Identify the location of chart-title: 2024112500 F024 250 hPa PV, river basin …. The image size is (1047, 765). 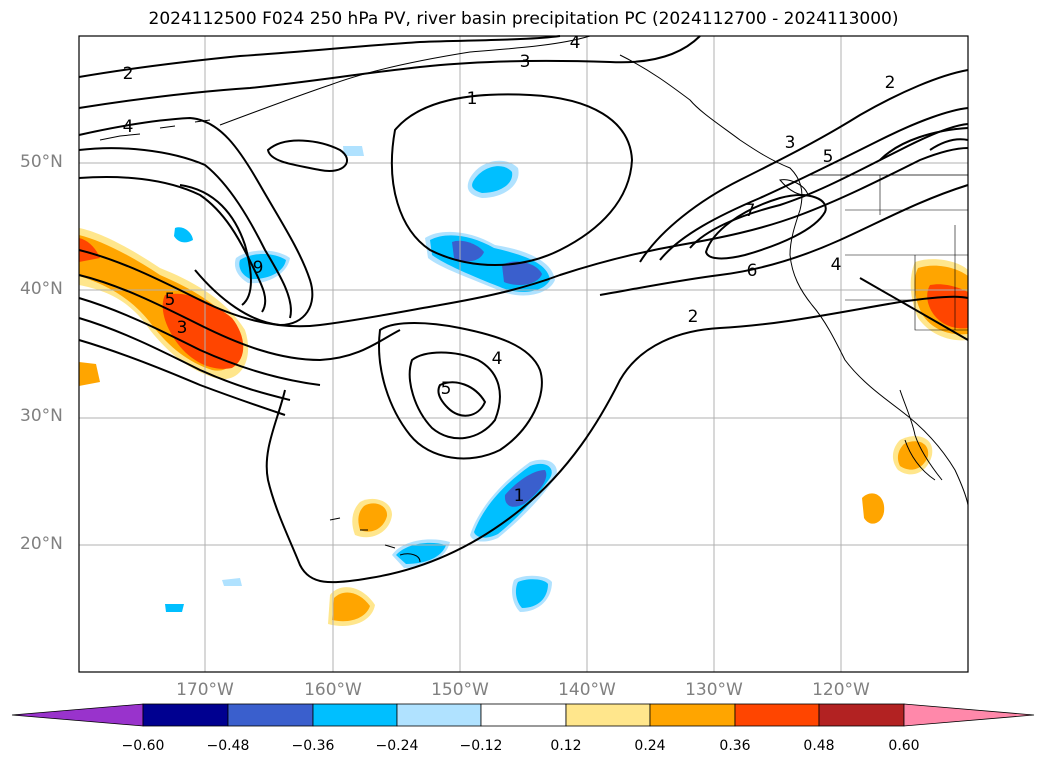
(523, 19).